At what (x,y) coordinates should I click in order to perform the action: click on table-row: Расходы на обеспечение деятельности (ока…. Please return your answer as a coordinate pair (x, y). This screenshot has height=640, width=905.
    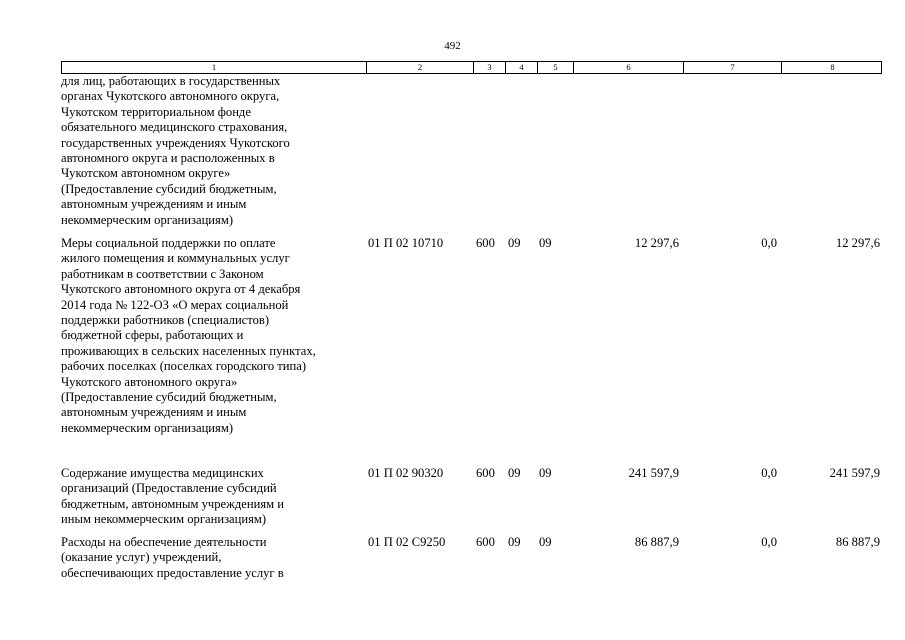
    Looking at the image, I should click on (471, 565).